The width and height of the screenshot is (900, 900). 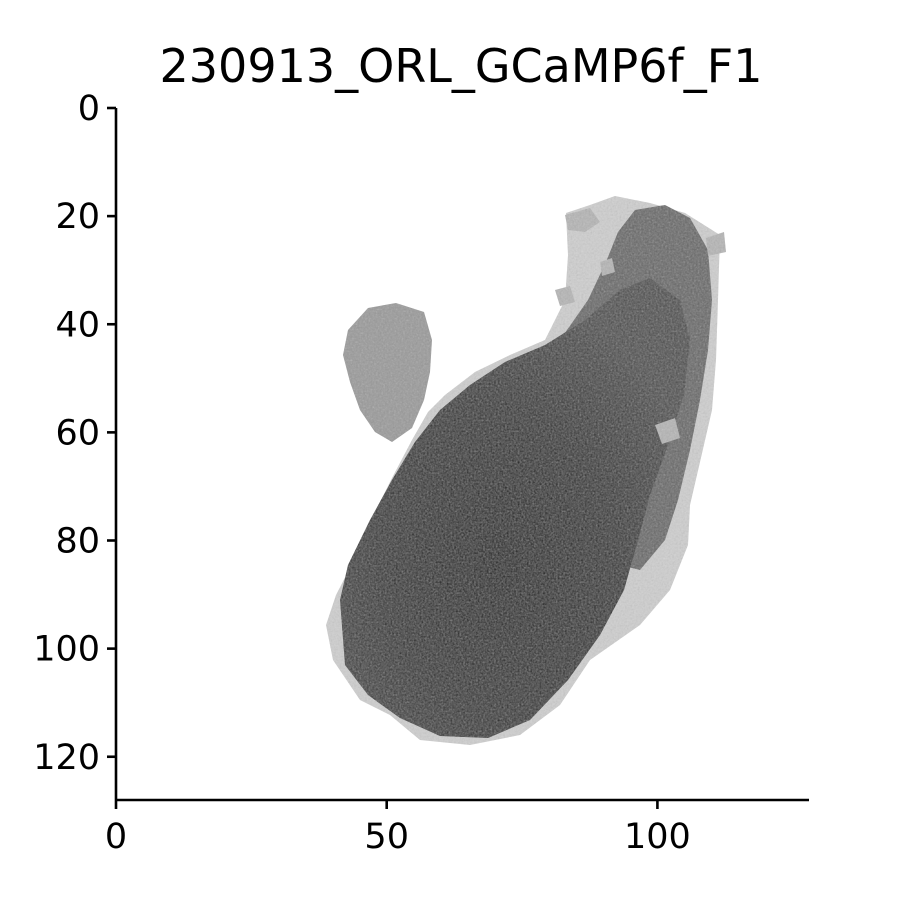 What do you see at coordinates (77, 542) in the screenshot?
I see `y-tick-label: 80` at bounding box center [77, 542].